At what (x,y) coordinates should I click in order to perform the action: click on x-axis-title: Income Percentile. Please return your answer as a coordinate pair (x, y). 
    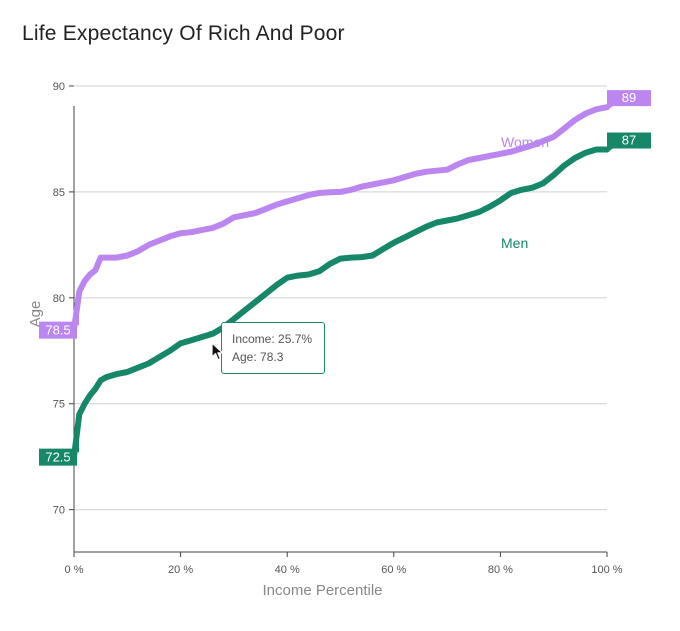
    Looking at the image, I should click on (322, 590).